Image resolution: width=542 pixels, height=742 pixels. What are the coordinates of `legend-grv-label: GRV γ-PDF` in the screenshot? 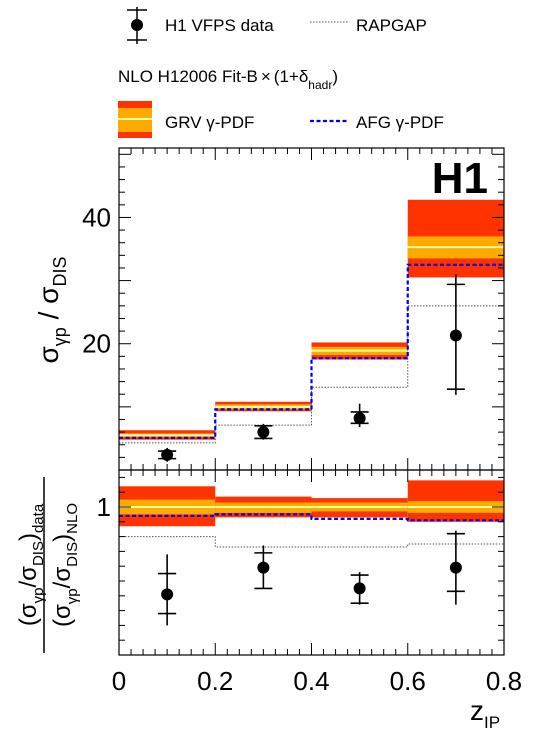 It's located at (209, 122).